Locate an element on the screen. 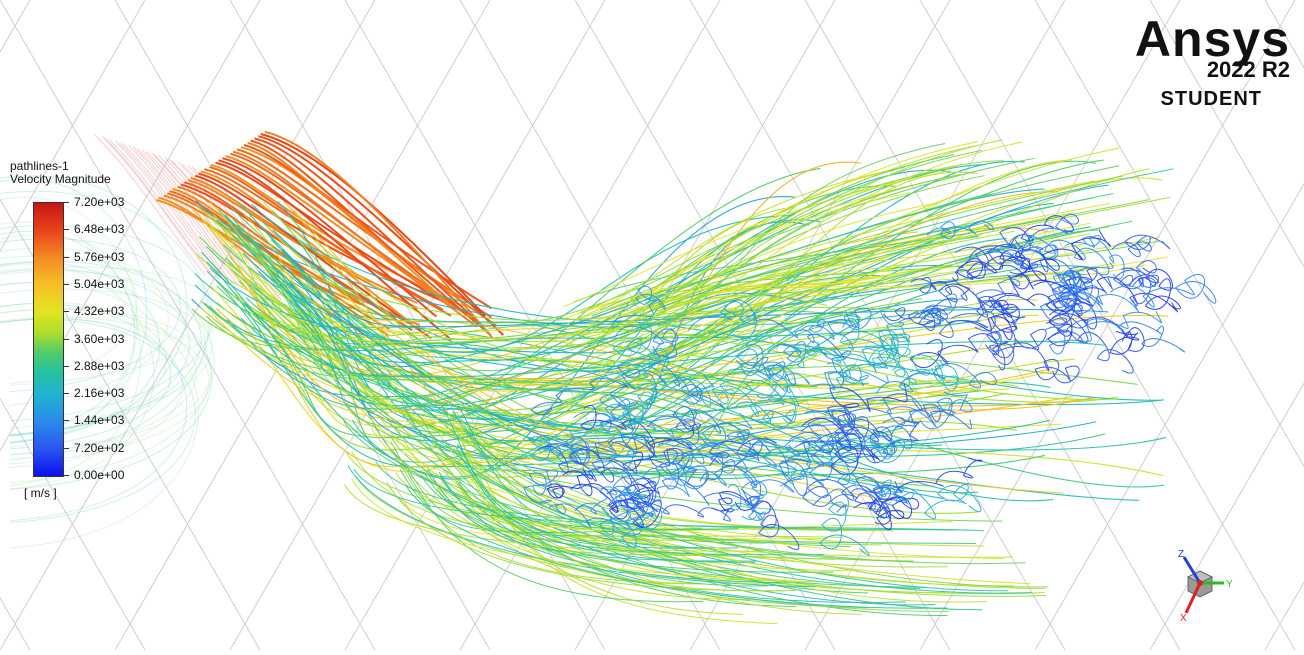 This screenshot has width=1304, height=655. legend-tick-label: 4.32e+03 is located at coordinates (99, 311).